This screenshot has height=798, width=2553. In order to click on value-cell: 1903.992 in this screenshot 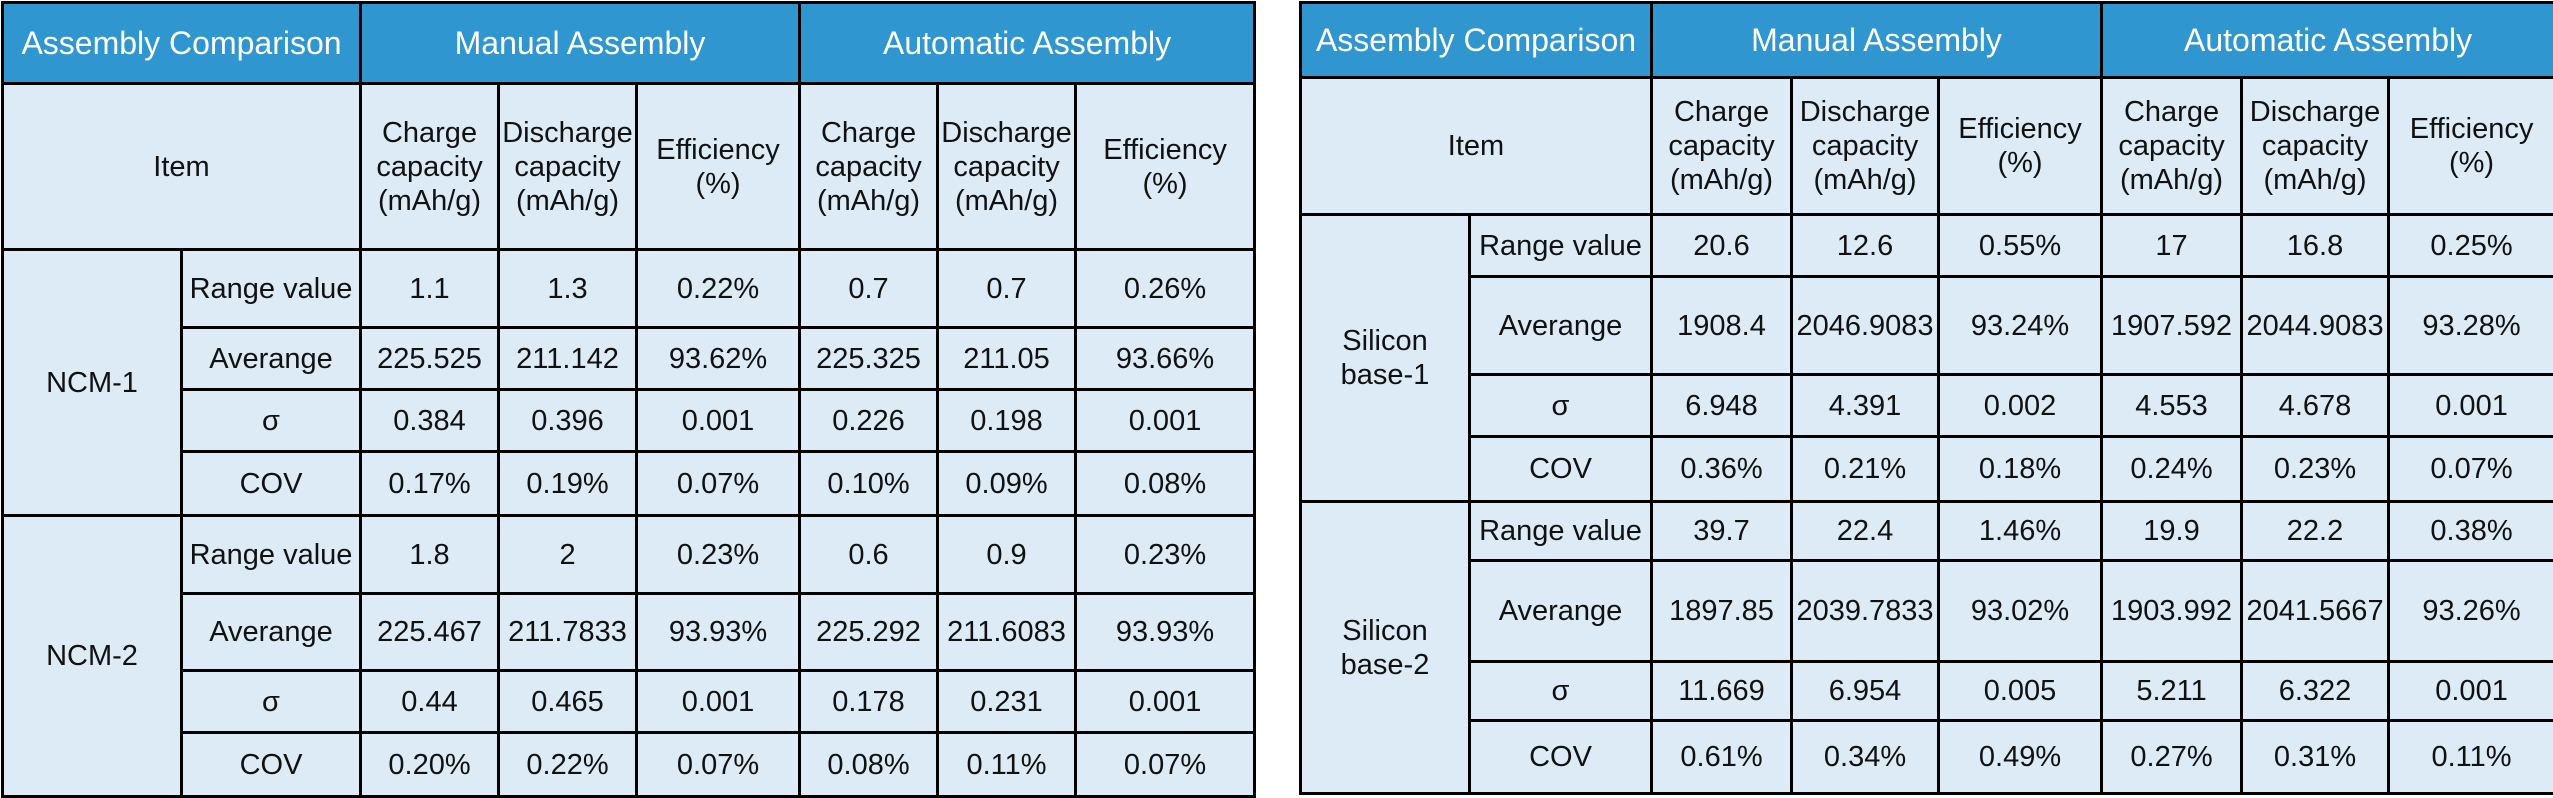, I will do `click(2172, 611)`.